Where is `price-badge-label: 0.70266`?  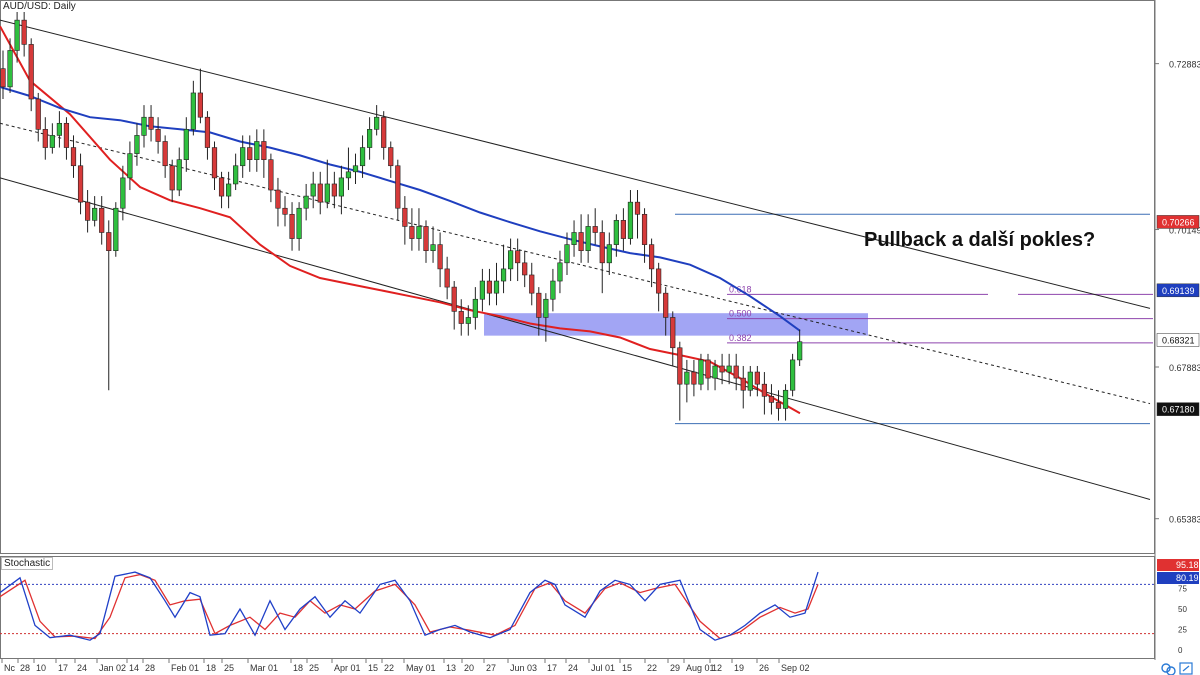 price-badge-label: 0.70266 is located at coordinates (1178, 222).